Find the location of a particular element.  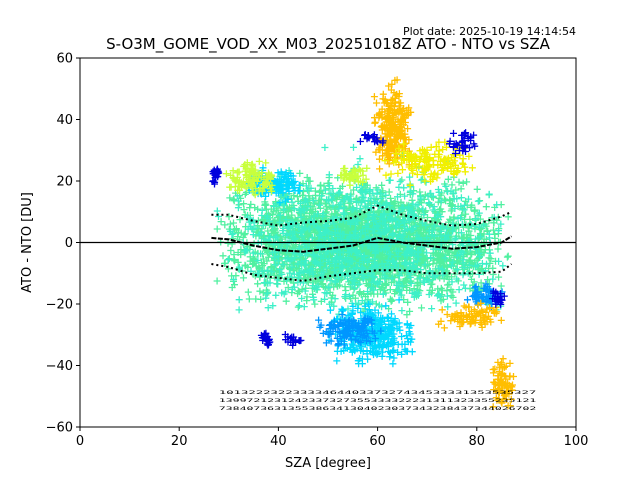

x-tick-label: 20 is located at coordinates (179, 441).